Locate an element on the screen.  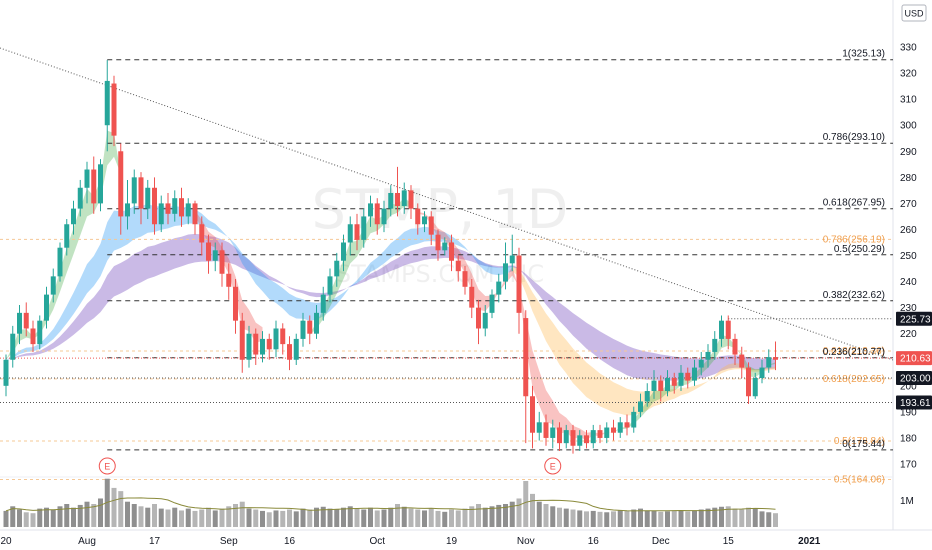
y-tick-label: 320 is located at coordinates (908, 74).